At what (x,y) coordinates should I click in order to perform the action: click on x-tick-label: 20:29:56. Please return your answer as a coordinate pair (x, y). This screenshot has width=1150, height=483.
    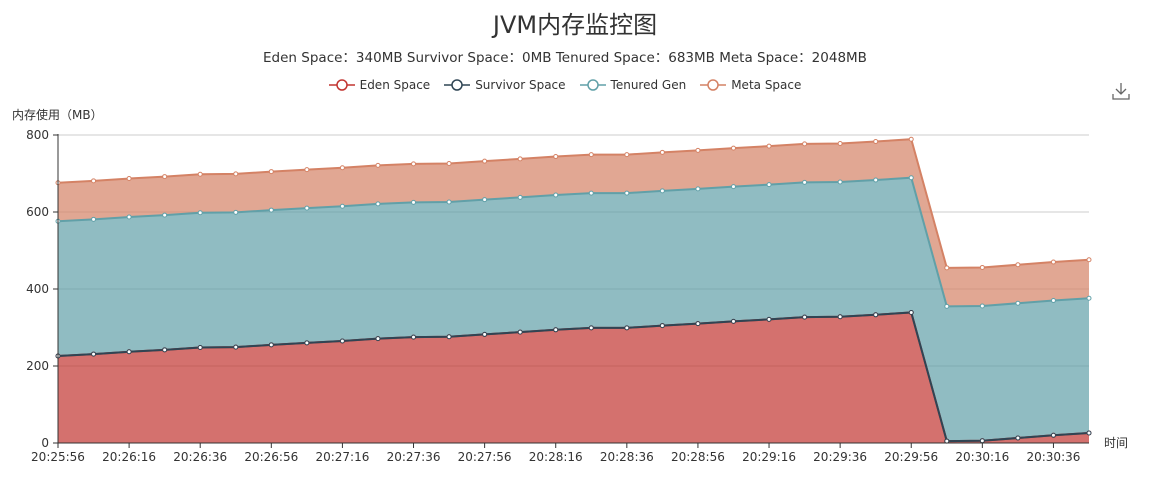
    Looking at the image, I should click on (911, 457).